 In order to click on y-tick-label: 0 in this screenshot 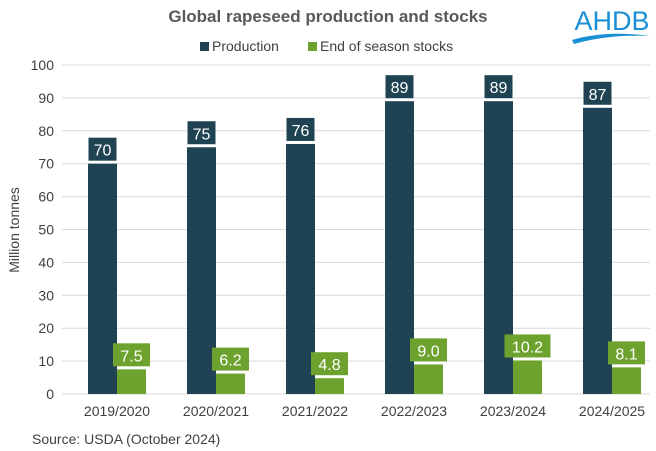, I will do `click(50, 394)`.